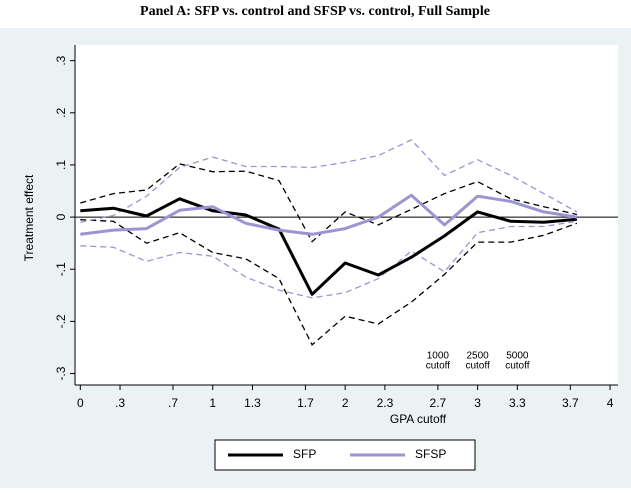  Describe the element at coordinates (61, 165) in the screenshot. I see `y-tick-label: .1` at that location.